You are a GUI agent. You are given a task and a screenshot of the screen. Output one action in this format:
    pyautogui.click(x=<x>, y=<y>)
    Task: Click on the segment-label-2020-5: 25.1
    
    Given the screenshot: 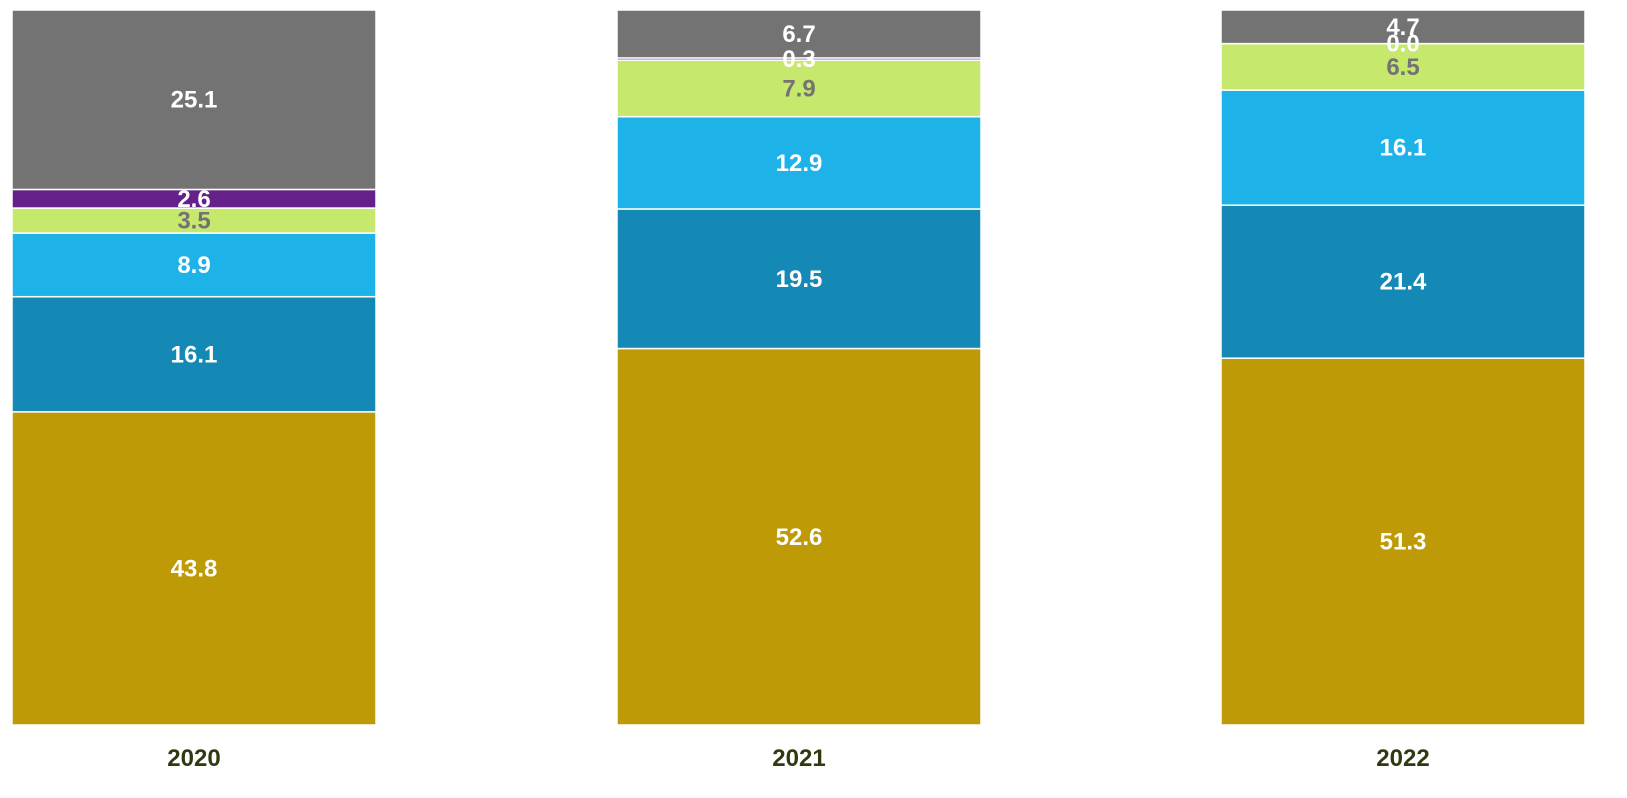 What is the action you would take?
    pyautogui.click(x=194, y=100)
    